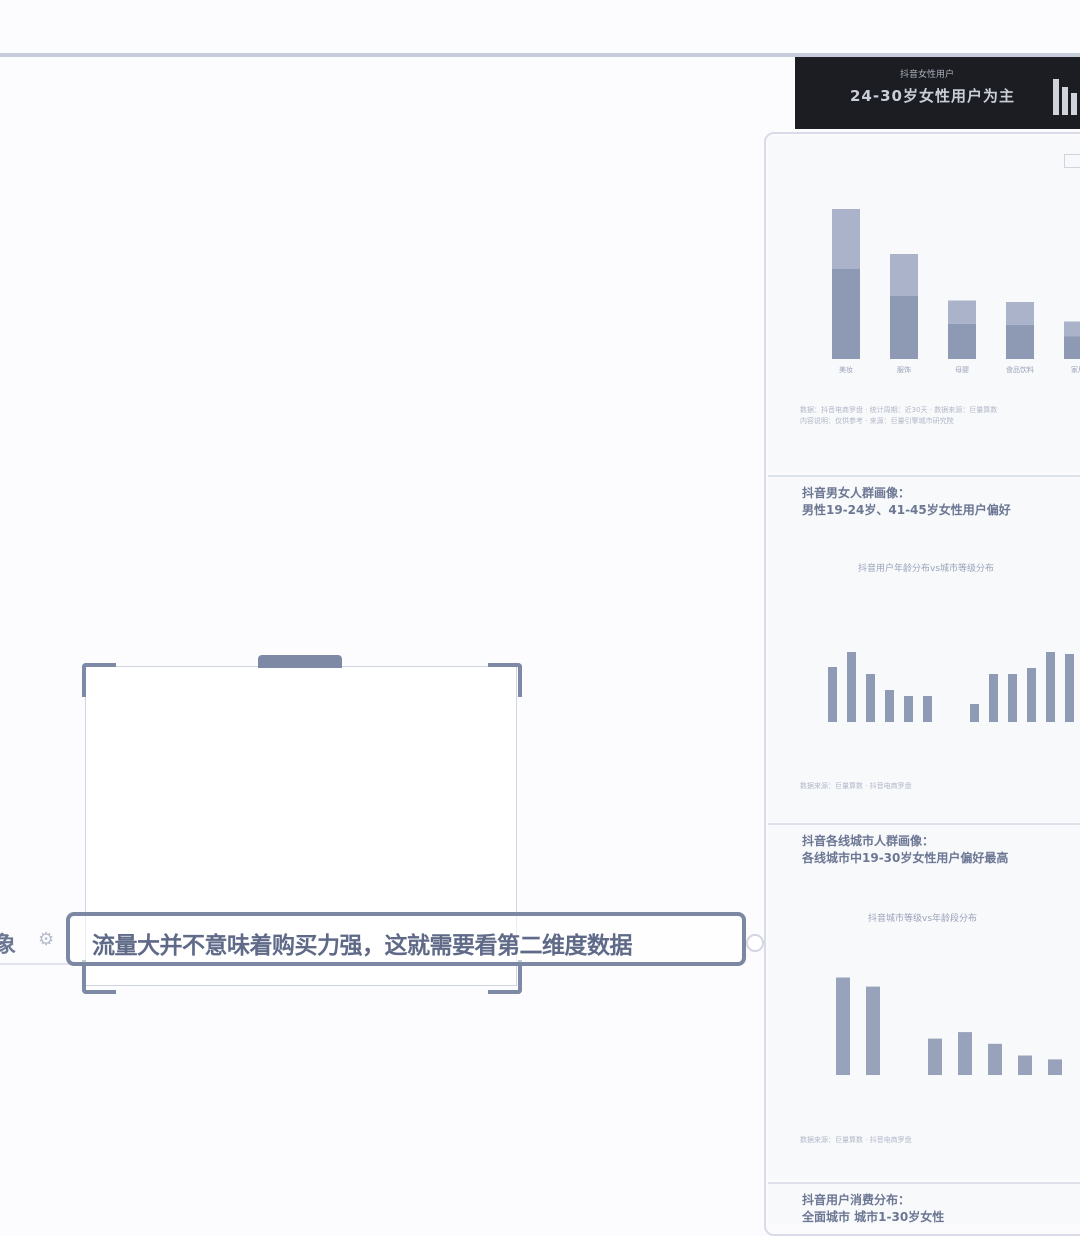 Image resolution: width=1080 pixels, height=1236 pixels. Describe the element at coordinates (932, 96) in the screenshot. I see `banner-headline: 24-30岁女性用户为主` at that location.